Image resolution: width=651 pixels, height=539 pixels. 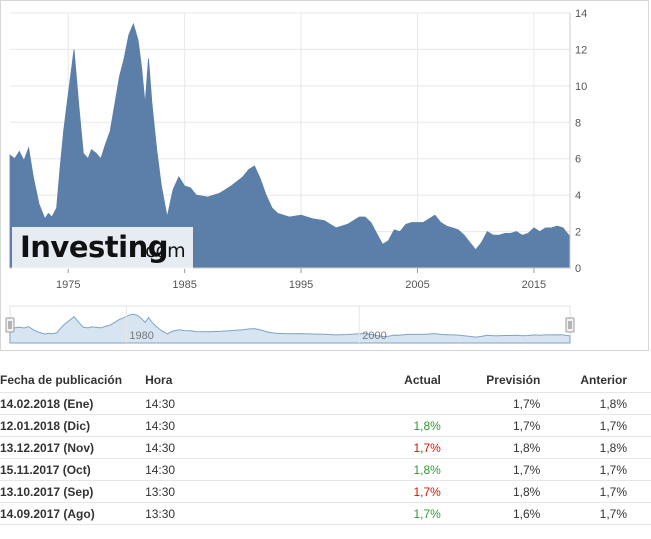 What do you see at coordinates (162, 251) in the screenshot?
I see `logo-tld: .com` at bounding box center [162, 251].